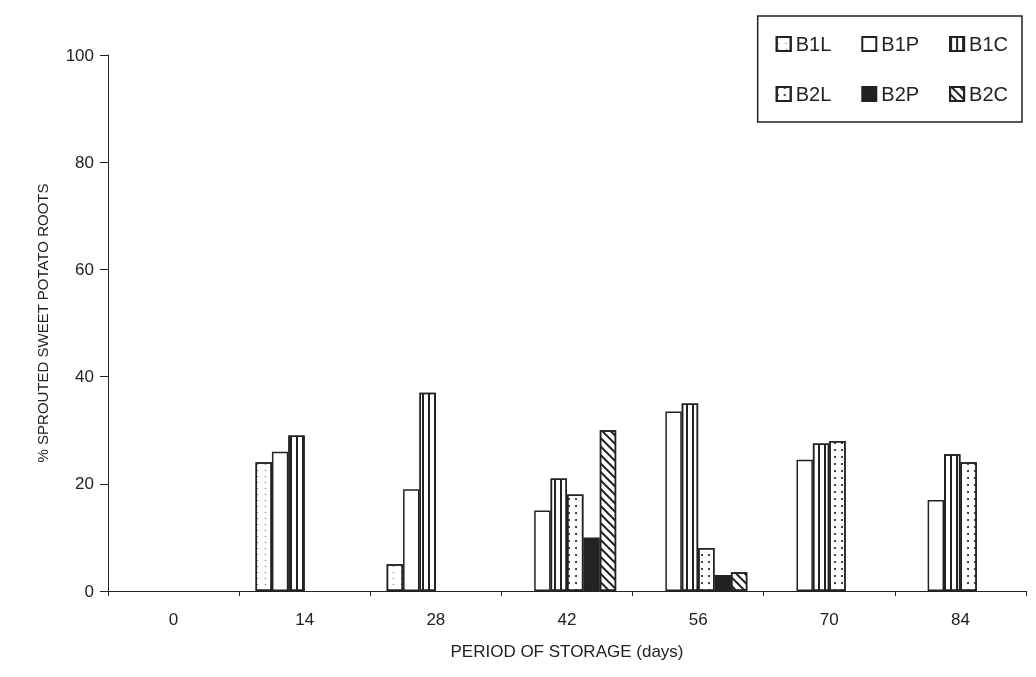  What do you see at coordinates (89, 591) in the screenshot?
I see `y-tick-label: 0` at bounding box center [89, 591].